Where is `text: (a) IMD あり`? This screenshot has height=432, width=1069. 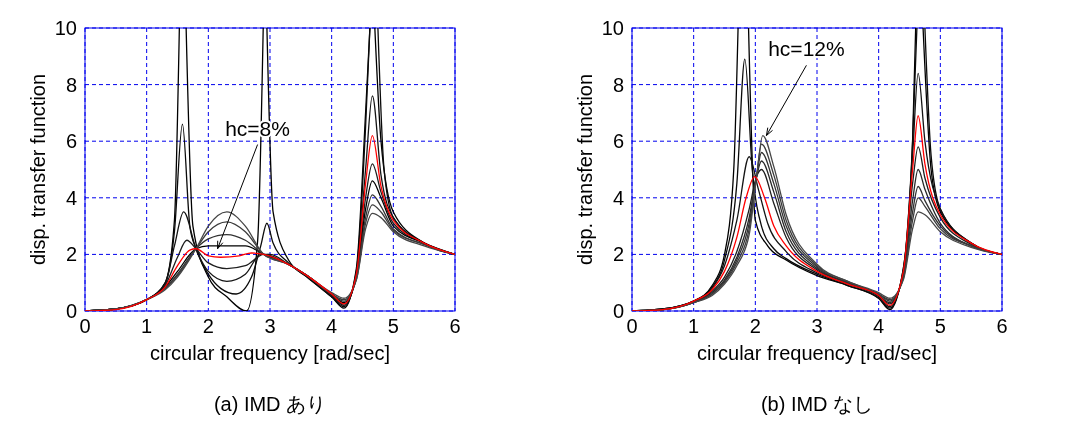 text: (a) IMD あり is located at coordinates (270, 404).